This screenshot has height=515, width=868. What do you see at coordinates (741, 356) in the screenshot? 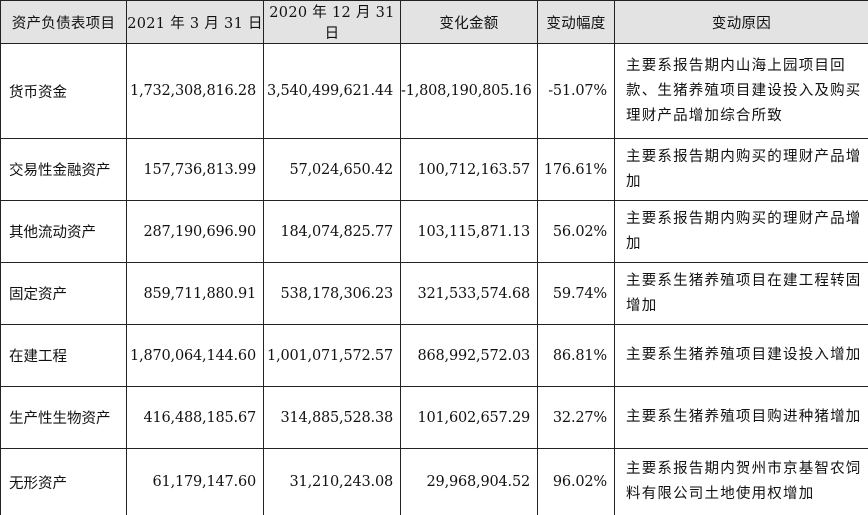
I see `row-reason: 主要系生猪养殖项目建设投入增加` at bounding box center [741, 356].